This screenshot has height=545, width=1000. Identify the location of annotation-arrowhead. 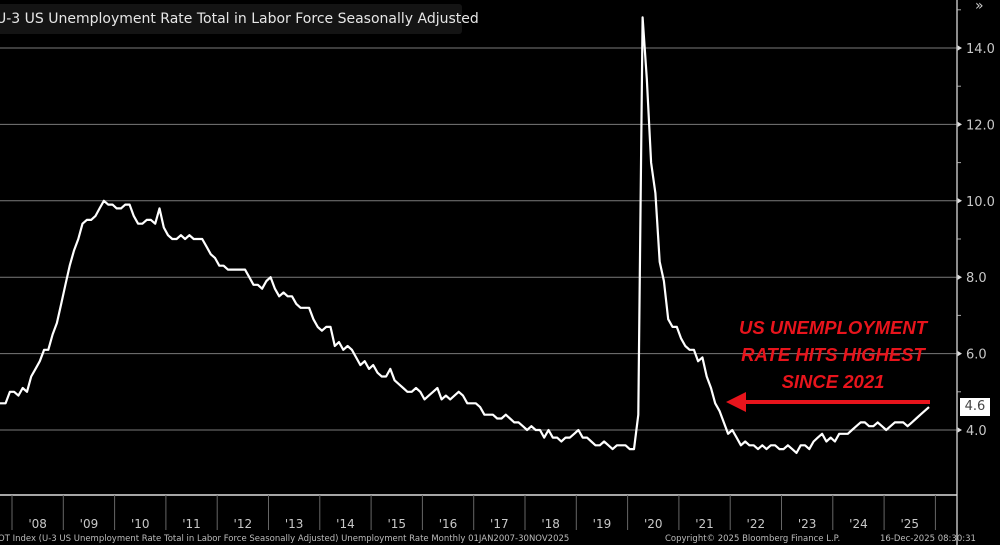
(736, 402).